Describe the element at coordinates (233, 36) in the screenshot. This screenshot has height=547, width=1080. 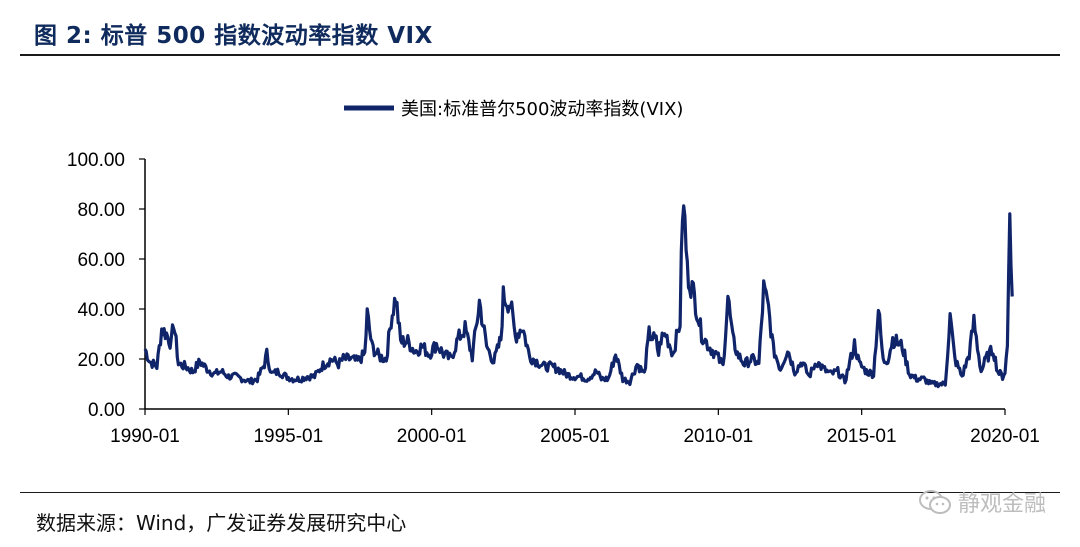
I see `figure-title: 图 2: 标普 500 指数波动率指数 VIX` at that location.